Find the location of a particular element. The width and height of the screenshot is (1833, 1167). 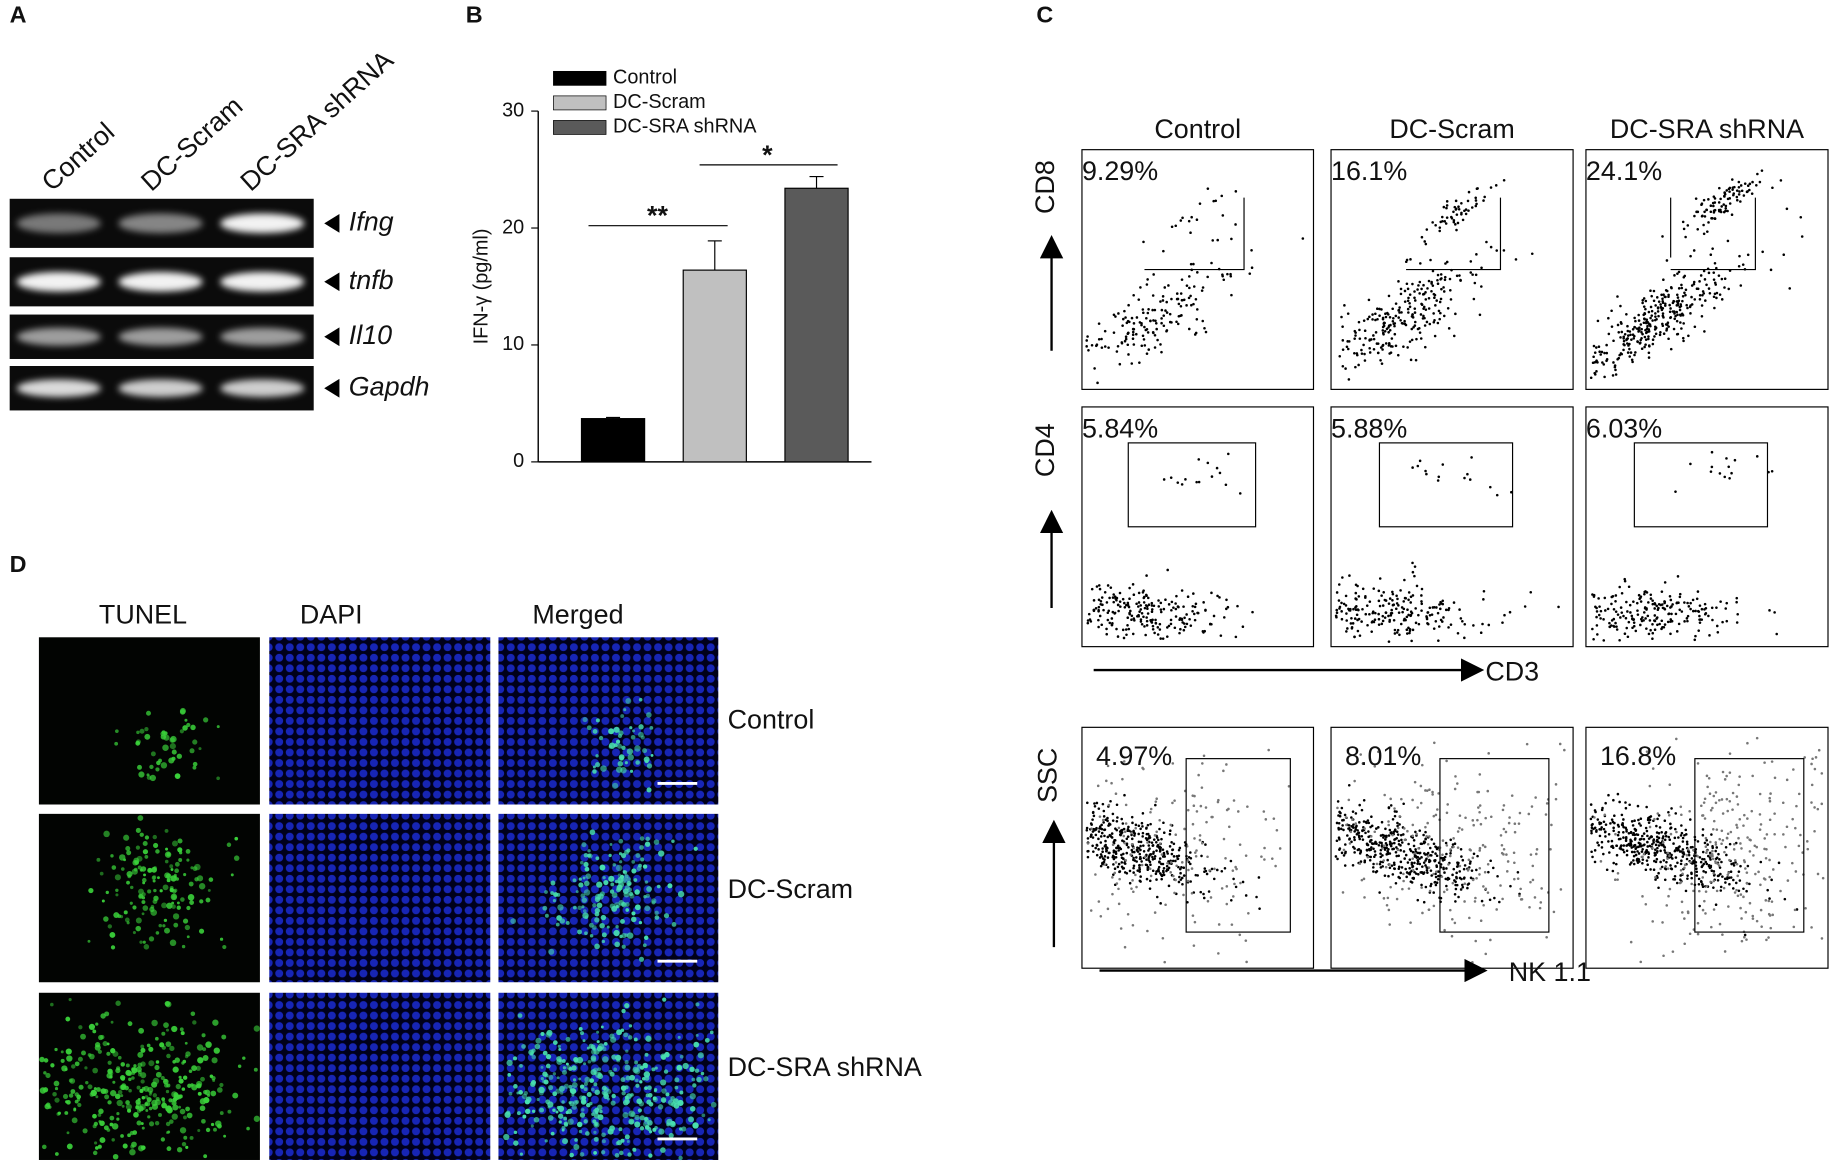

gate is located at coordinates (1749, 845).